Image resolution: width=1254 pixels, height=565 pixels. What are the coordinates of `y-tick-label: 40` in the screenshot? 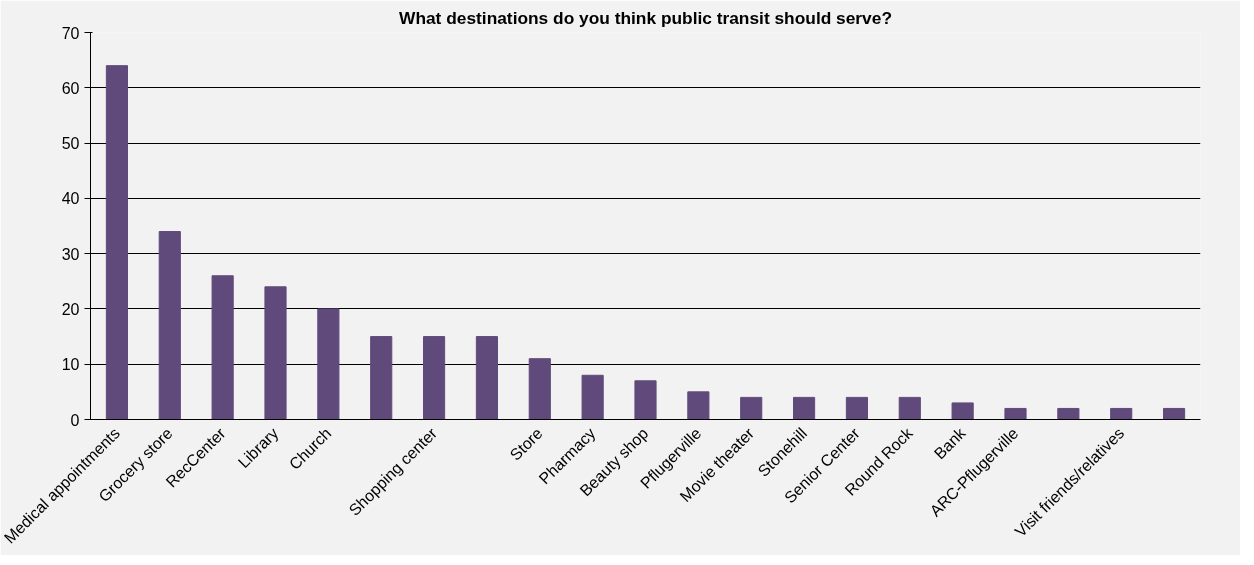 It's located at (70, 199).